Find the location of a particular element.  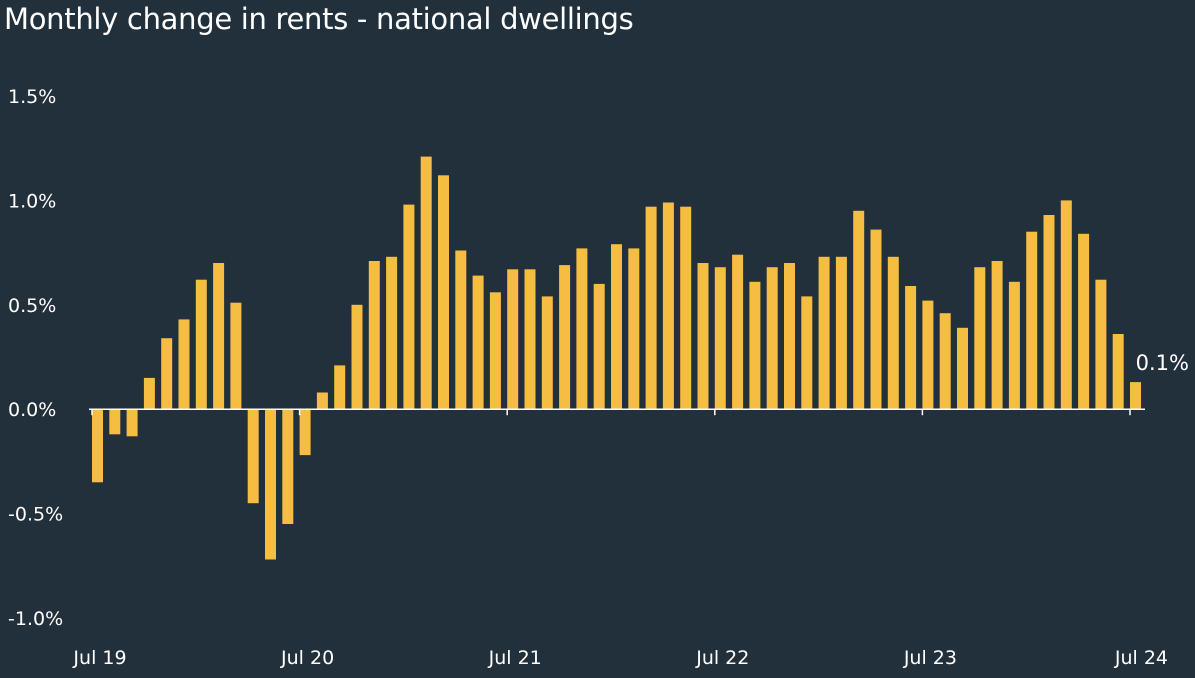

x-tick-label: Jul 24 is located at coordinates (1141, 658).